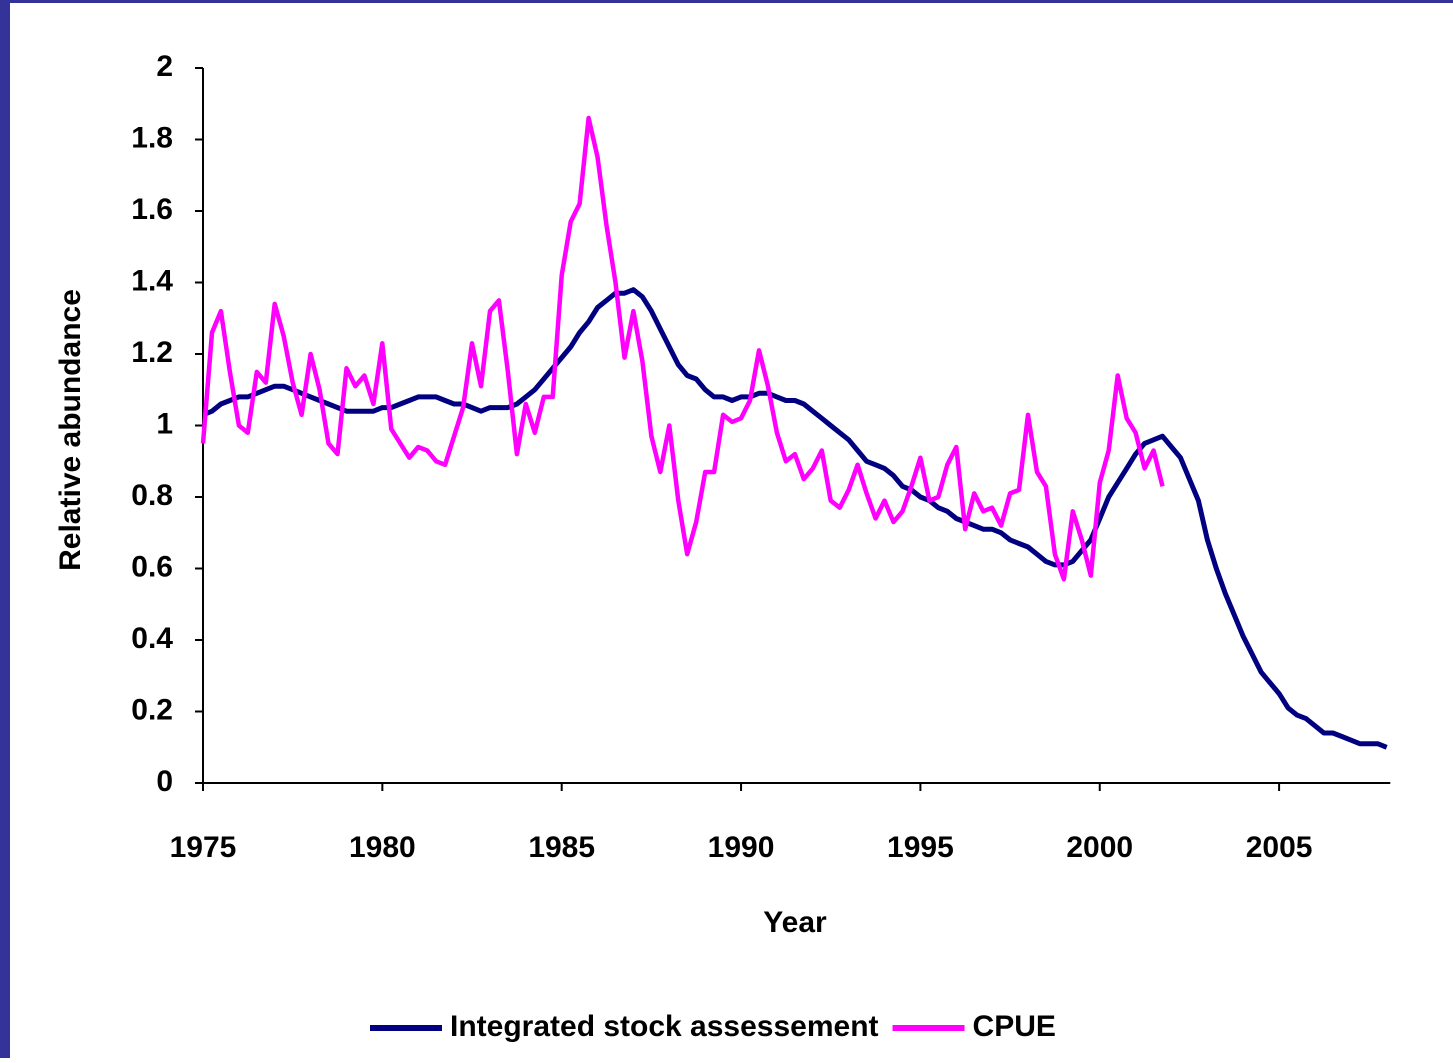 The image size is (1453, 1063). Describe the element at coordinates (152, 638) in the screenshot. I see `y-tick-label: 0.4` at that location.